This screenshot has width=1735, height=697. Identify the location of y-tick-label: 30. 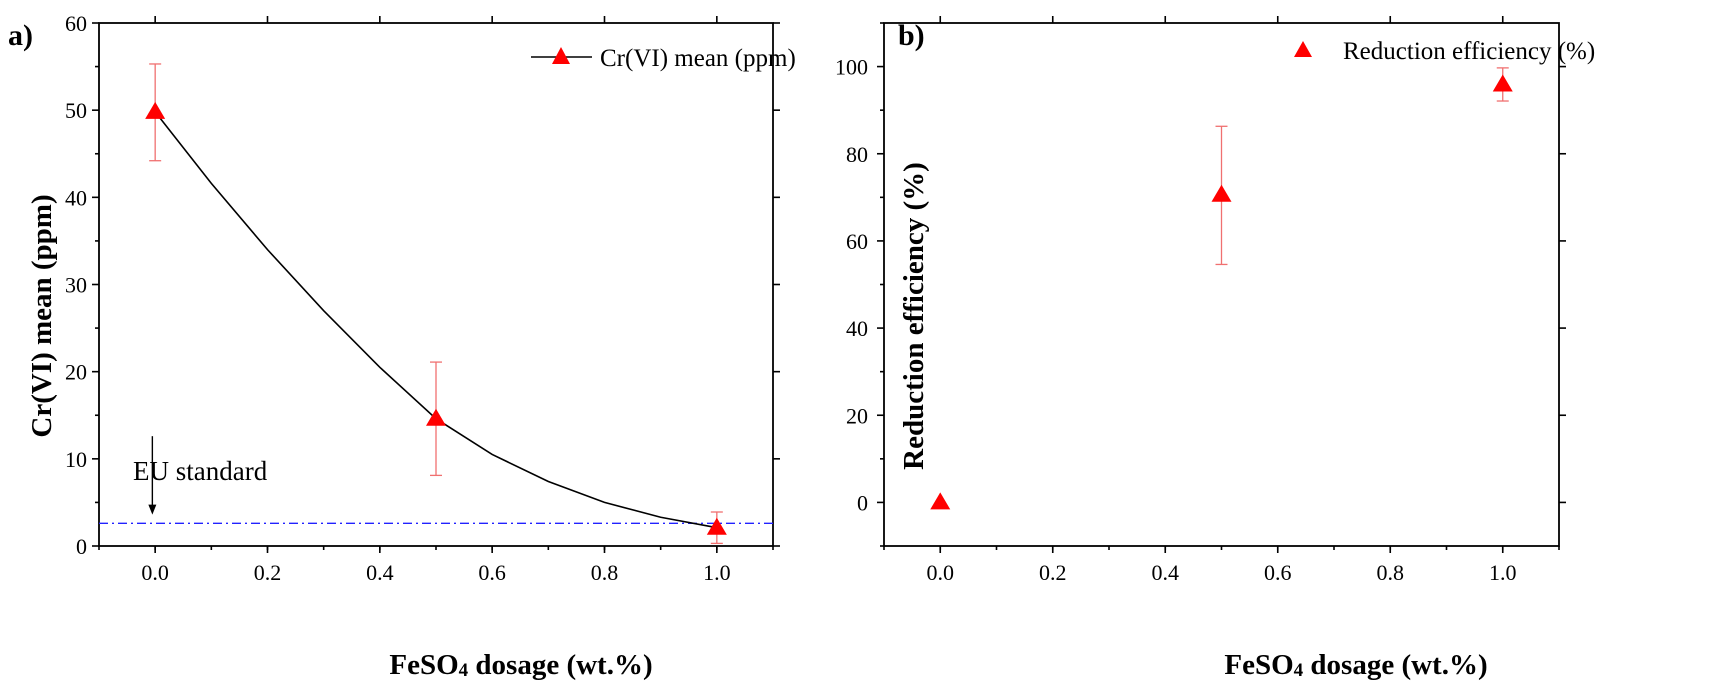
(76, 285).